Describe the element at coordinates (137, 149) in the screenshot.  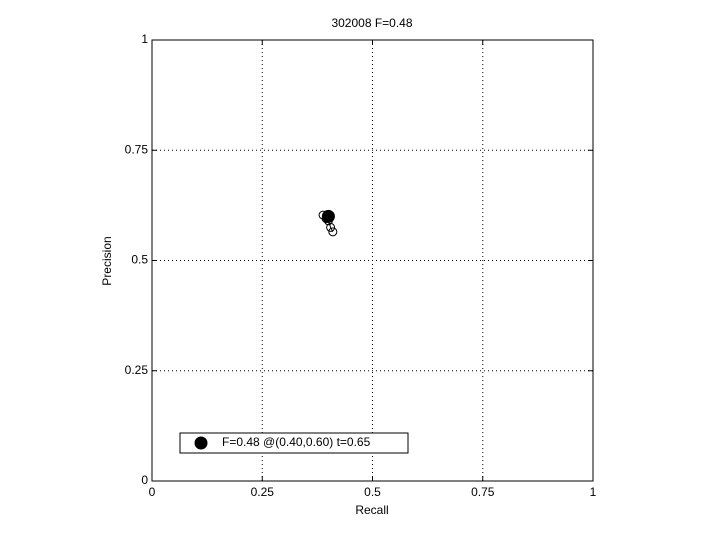
I see `y-tick-label: 0.75` at that location.